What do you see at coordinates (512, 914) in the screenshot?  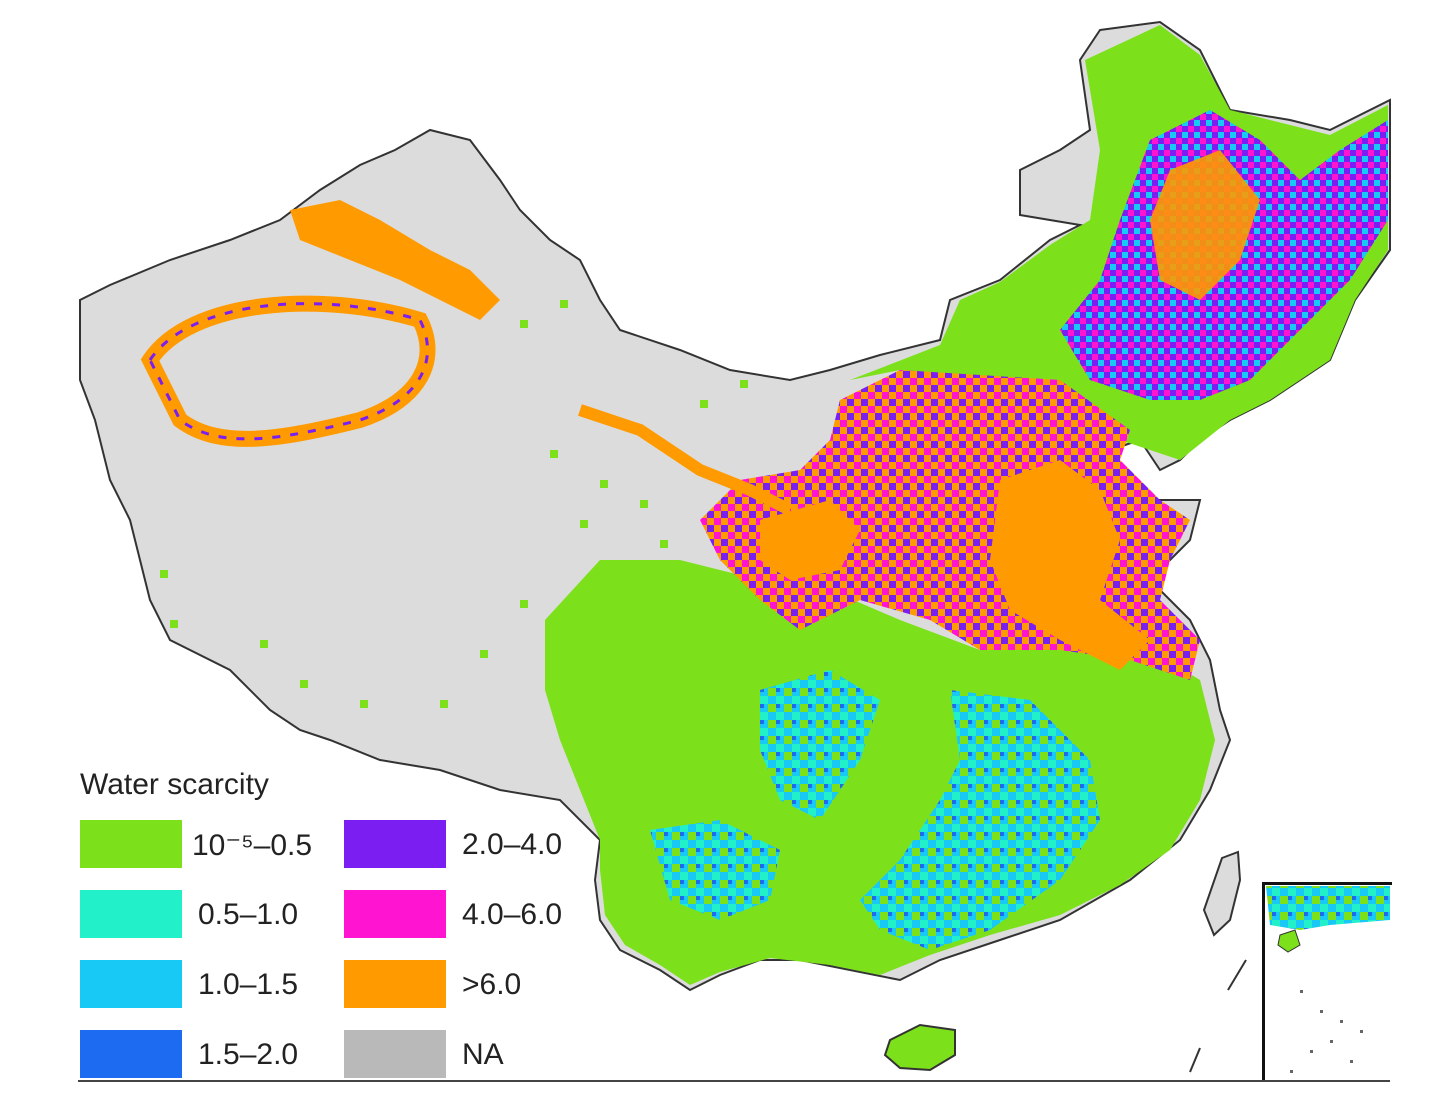 I see `legend-label-6: 4.0–6.0` at bounding box center [512, 914].